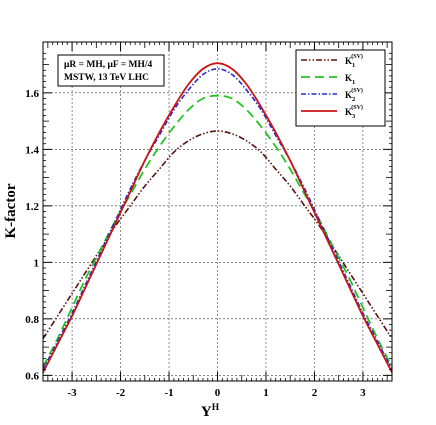 The width and height of the screenshot is (436, 425). What do you see at coordinates (353, 99) in the screenshot?
I see `legend-label-sub: 2` at bounding box center [353, 99].